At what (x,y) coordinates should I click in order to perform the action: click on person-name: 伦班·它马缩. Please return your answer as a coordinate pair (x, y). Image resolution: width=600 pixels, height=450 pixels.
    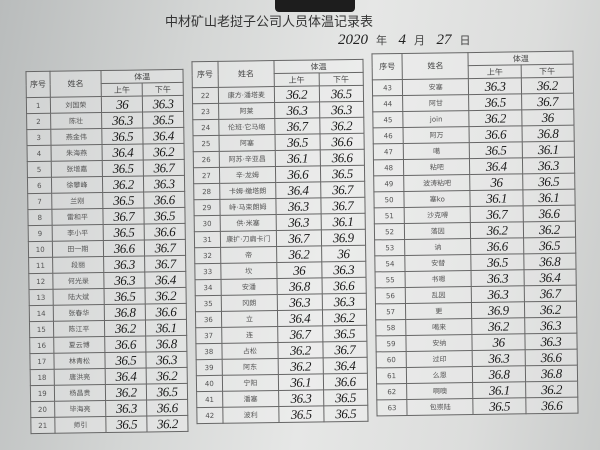
    Looking at the image, I should click on (247, 127).